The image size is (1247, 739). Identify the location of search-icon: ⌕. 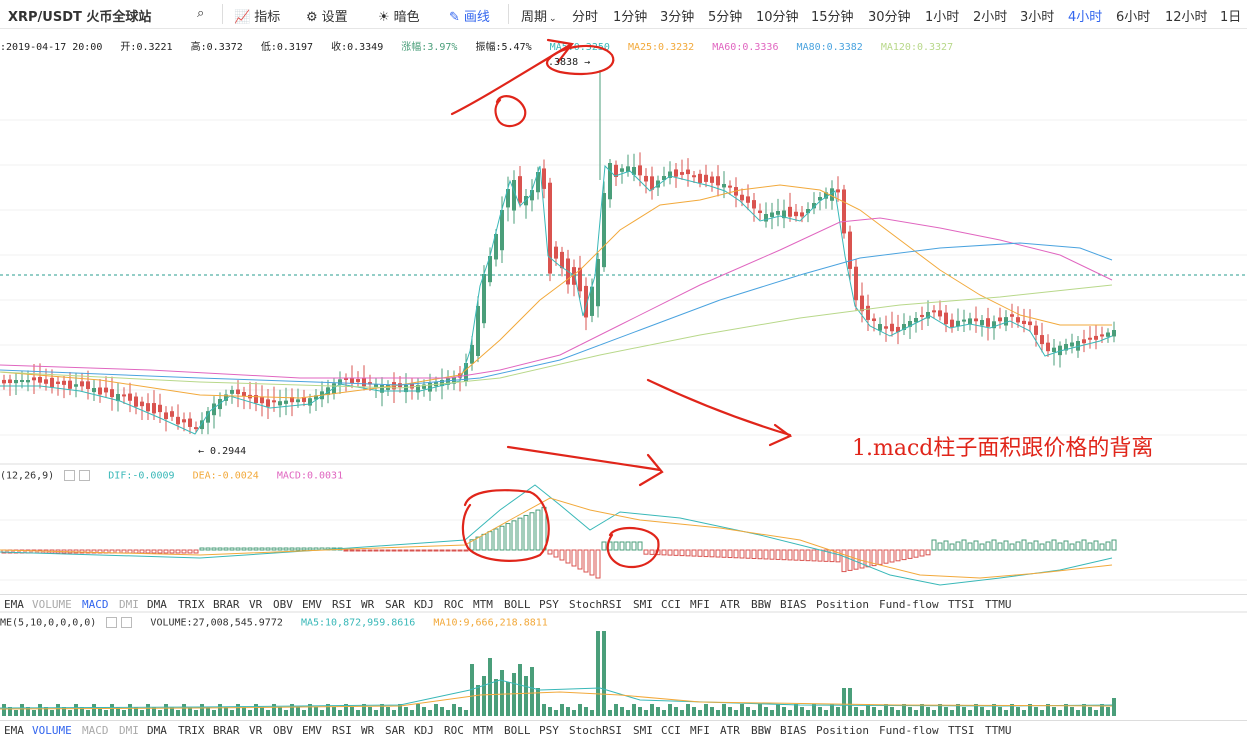
(201, 13).